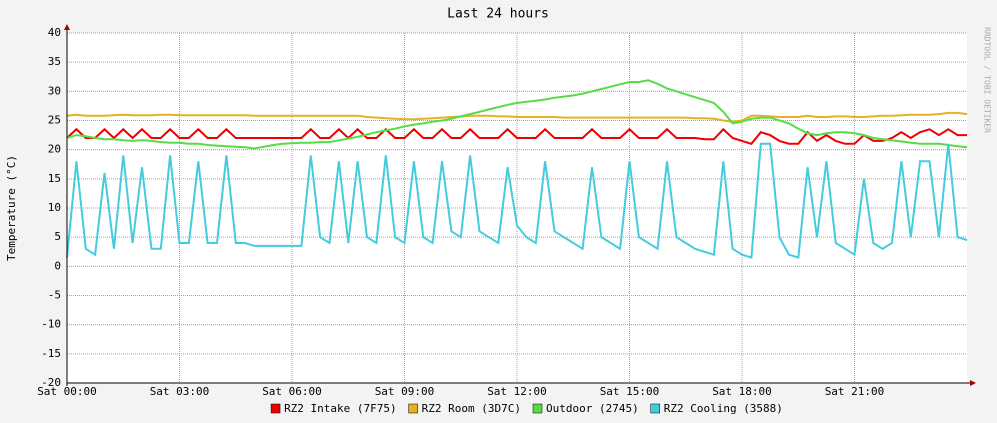  Describe the element at coordinates (54, 149) in the screenshot. I see `y-tick-label: 20` at that location.